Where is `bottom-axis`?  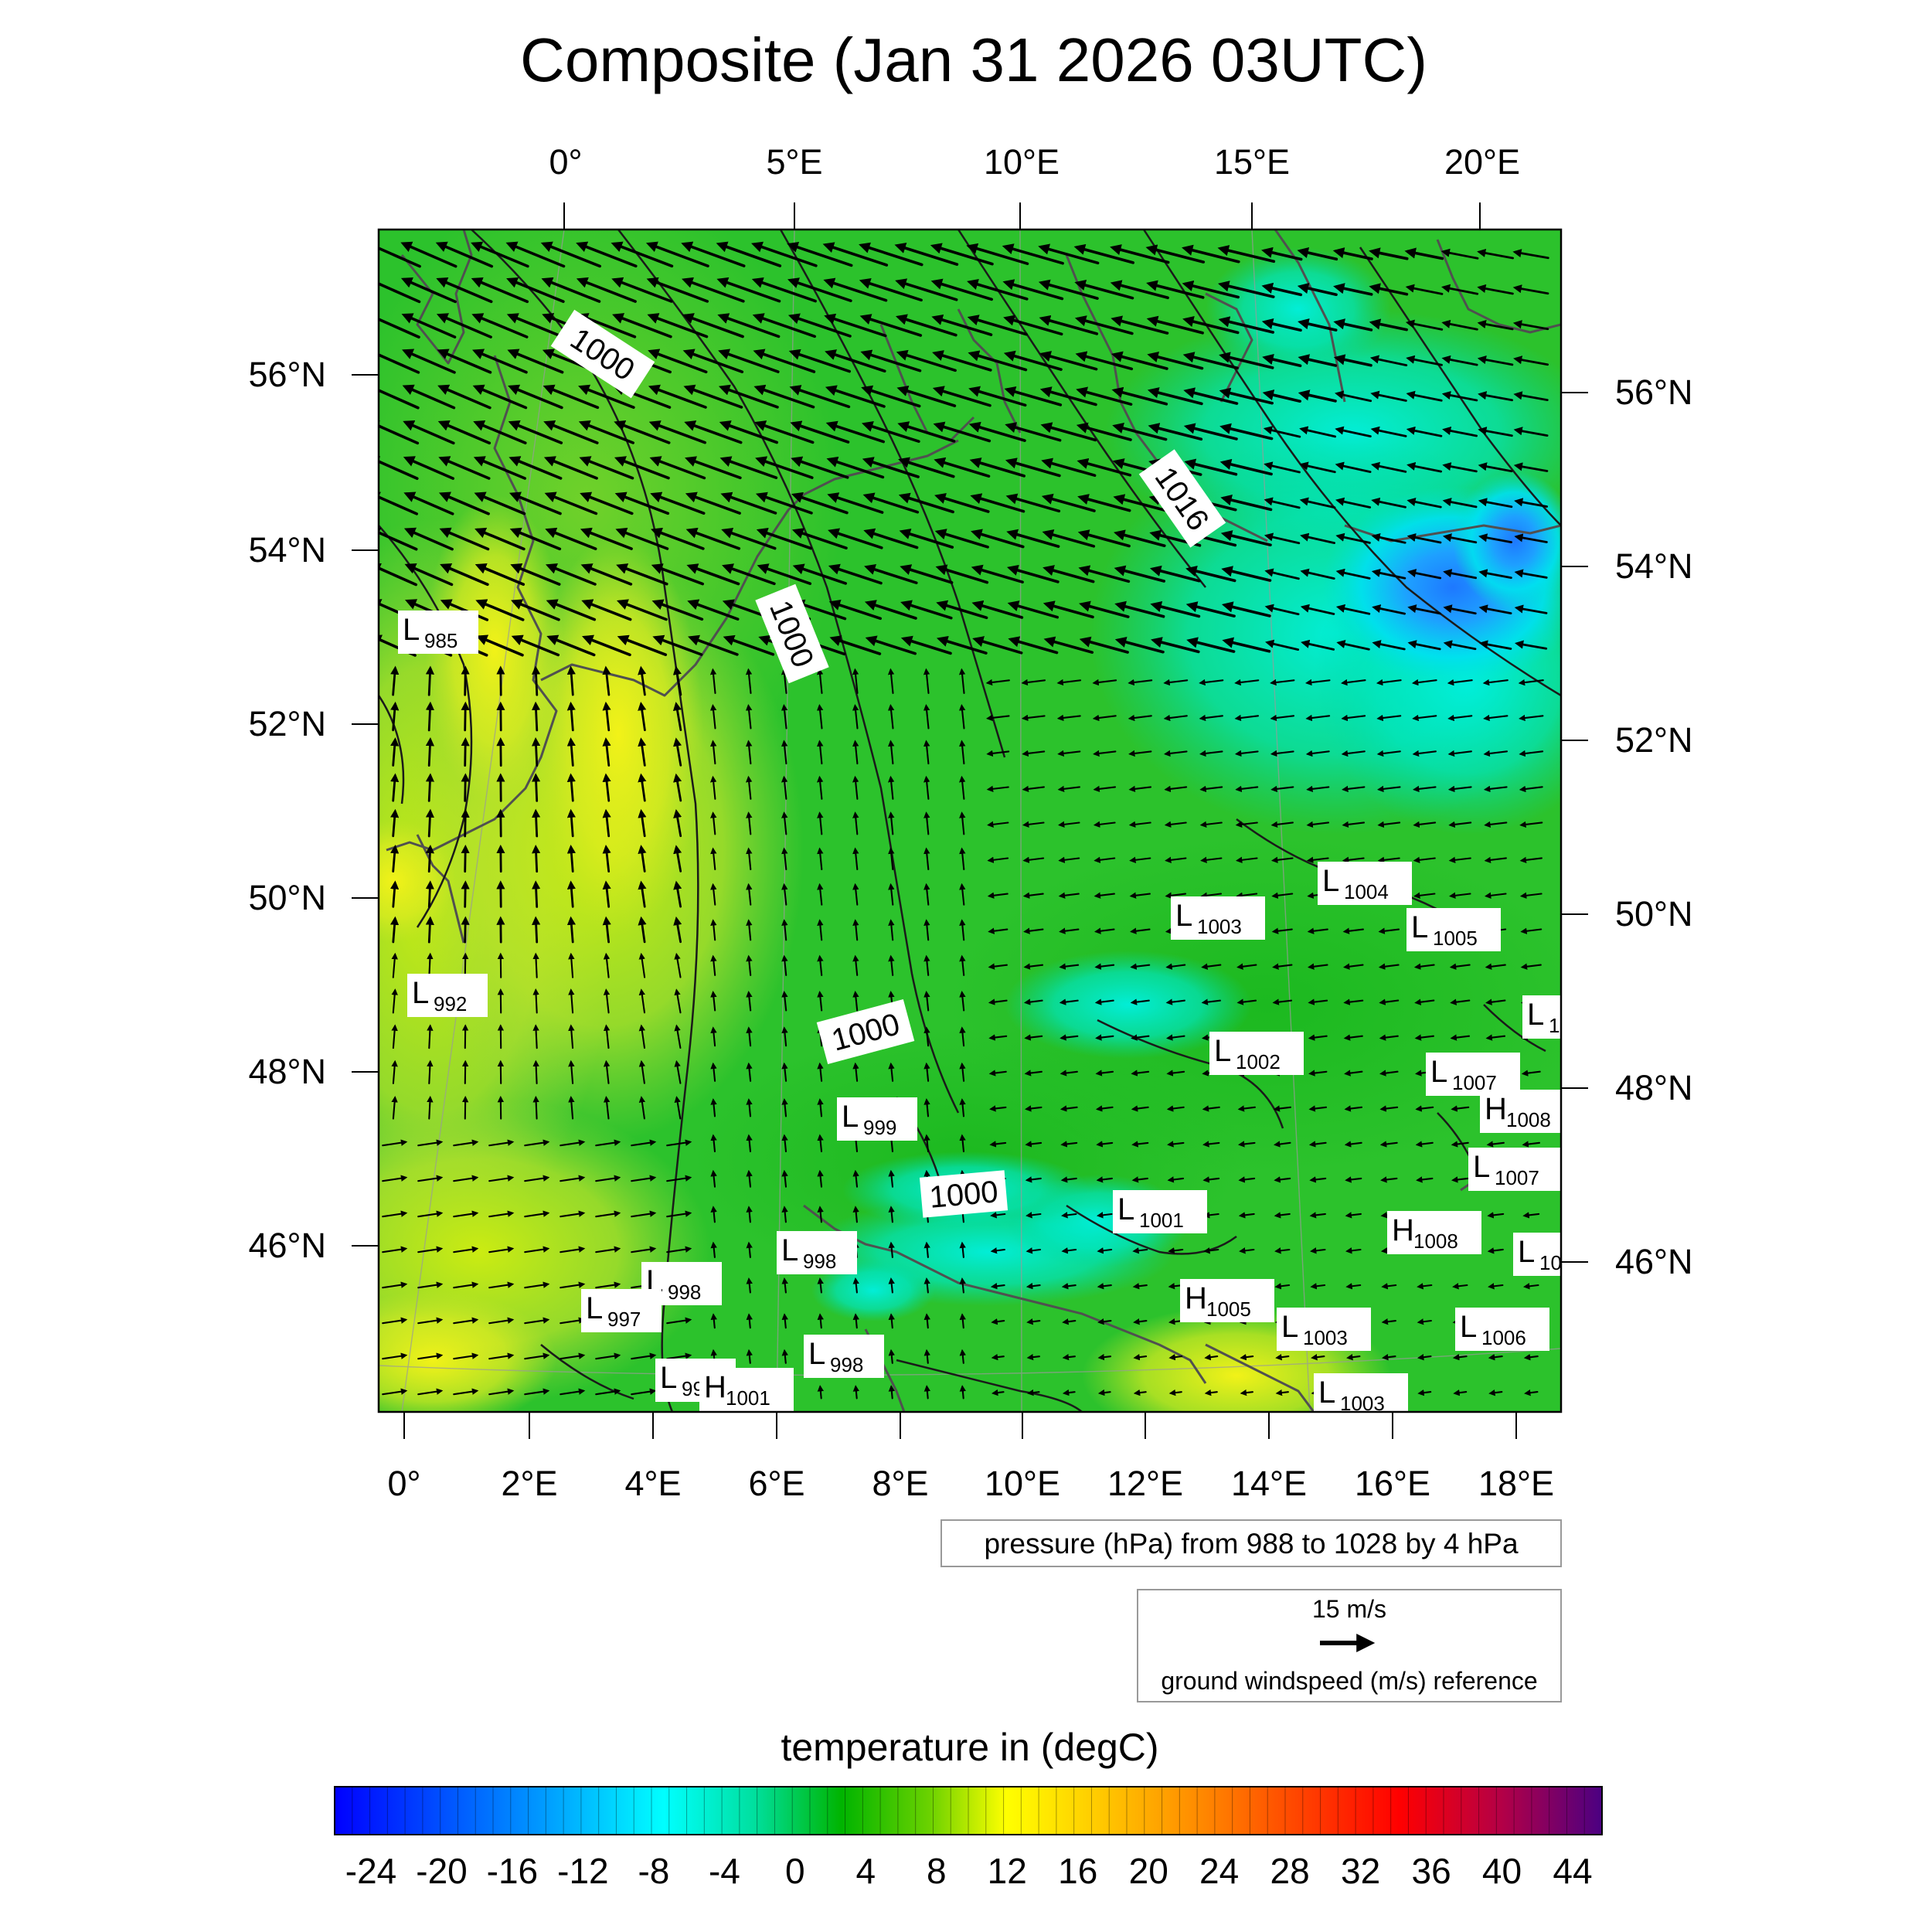 bottom-axis is located at coordinates (960, 1426).